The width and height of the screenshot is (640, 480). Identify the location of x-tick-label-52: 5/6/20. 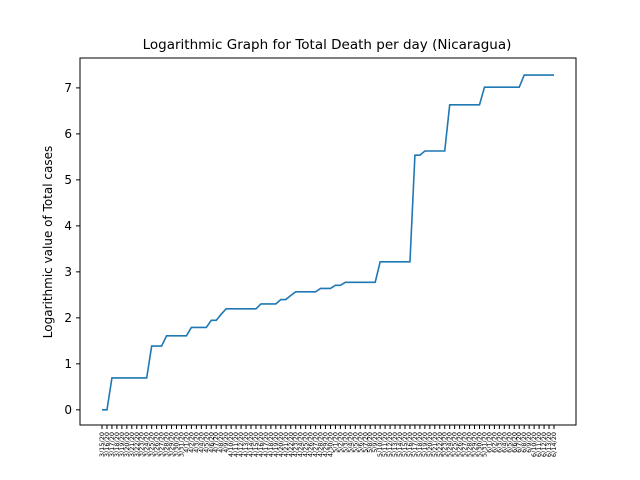
(360, 442).